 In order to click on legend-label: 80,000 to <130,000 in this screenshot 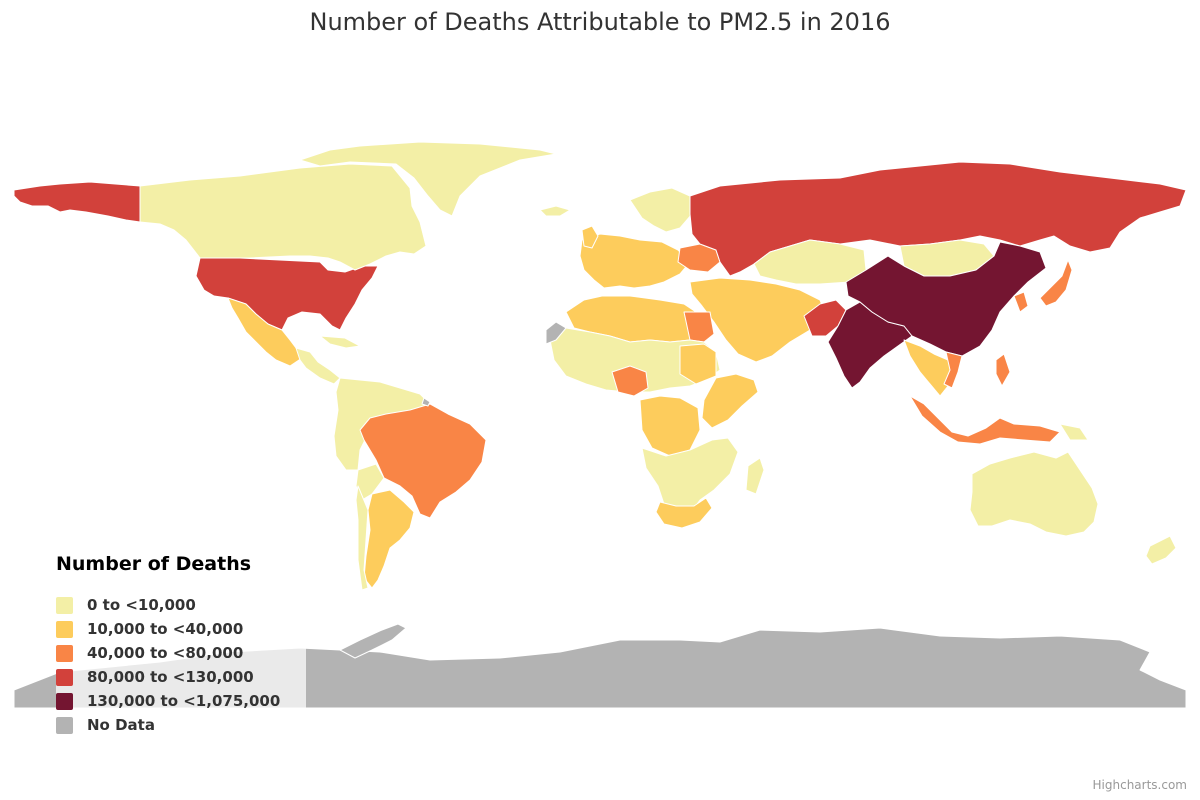, I will do `click(170, 677)`.